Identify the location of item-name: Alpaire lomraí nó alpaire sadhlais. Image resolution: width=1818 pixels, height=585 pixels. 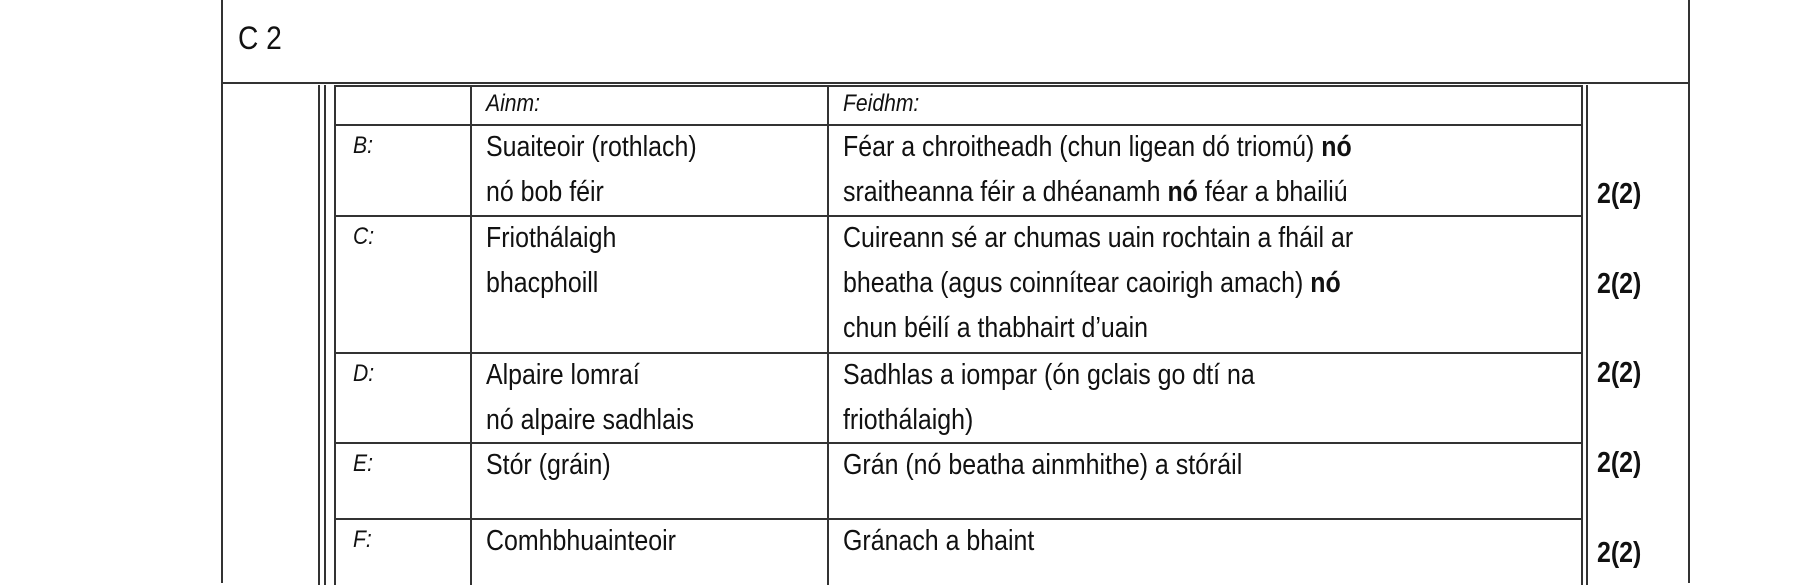
(590, 397).